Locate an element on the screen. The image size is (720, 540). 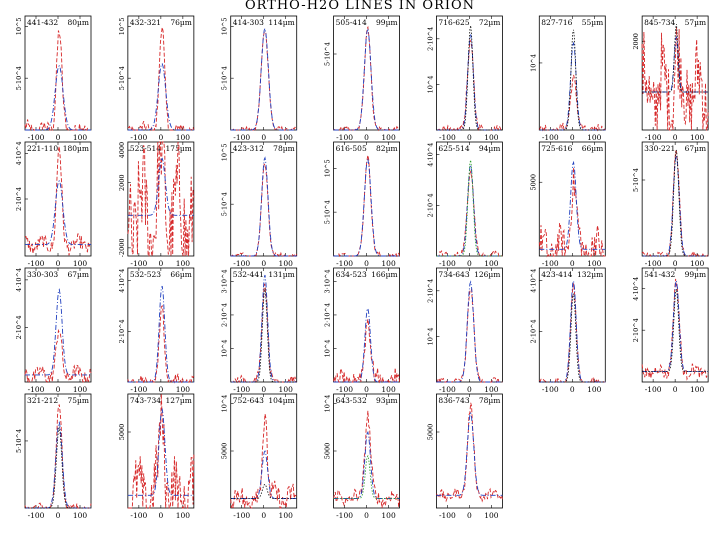
wavelength-label: 94µm is located at coordinates (490, 148).